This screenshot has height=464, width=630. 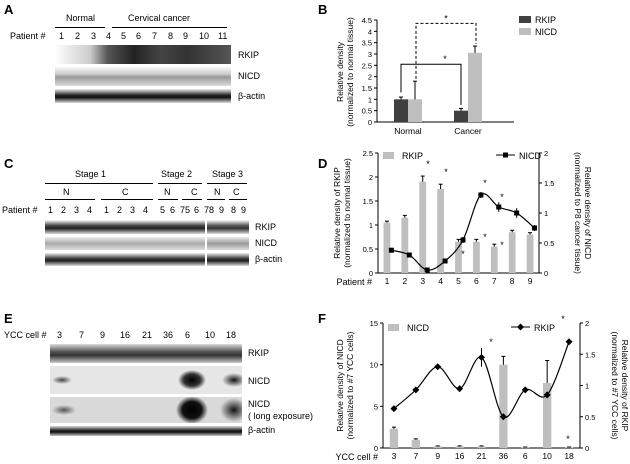 I want to click on panel-d-legend-label-0: RKIP, so click(x=412, y=156).